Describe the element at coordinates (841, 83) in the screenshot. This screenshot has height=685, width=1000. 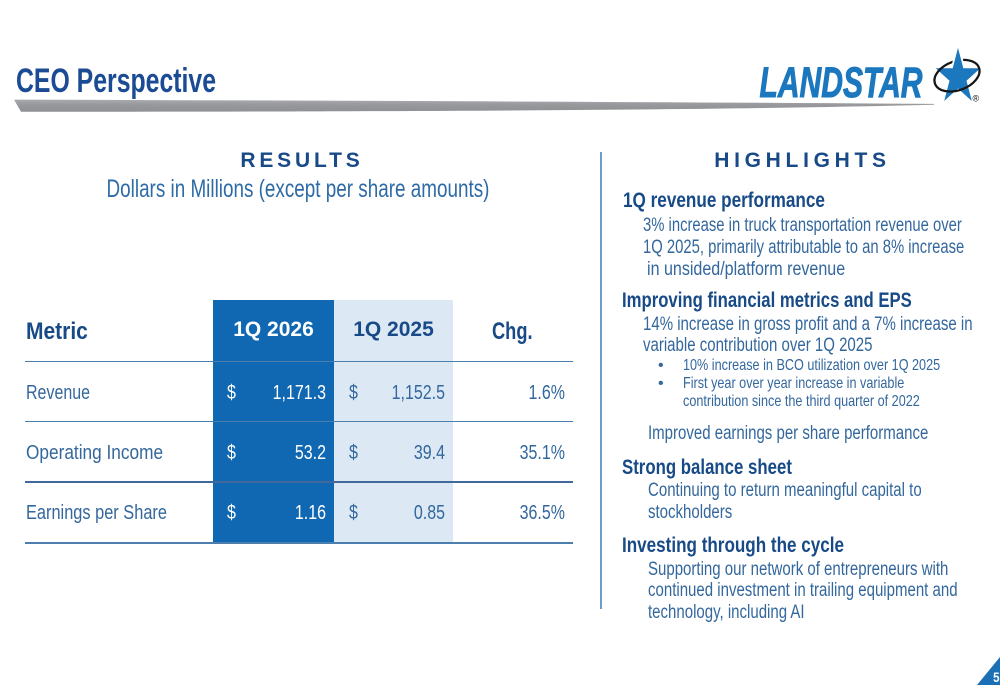
I see `svg-text: LANDSTAR` at that location.